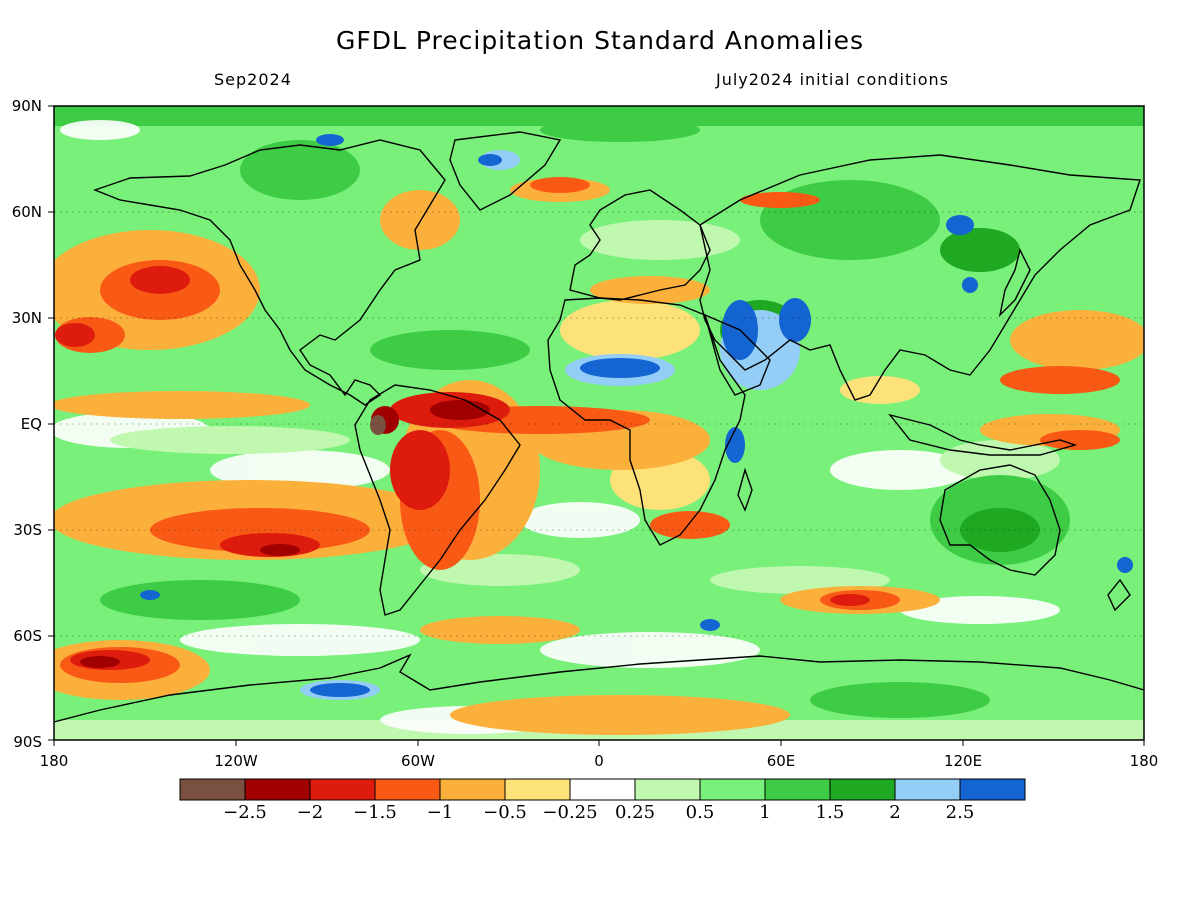 The height and width of the screenshot is (900, 1200). What do you see at coordinates (418, 761) in the screenshot?
I see `lon-label-60w: 60W` at bounding box center [418, 761].